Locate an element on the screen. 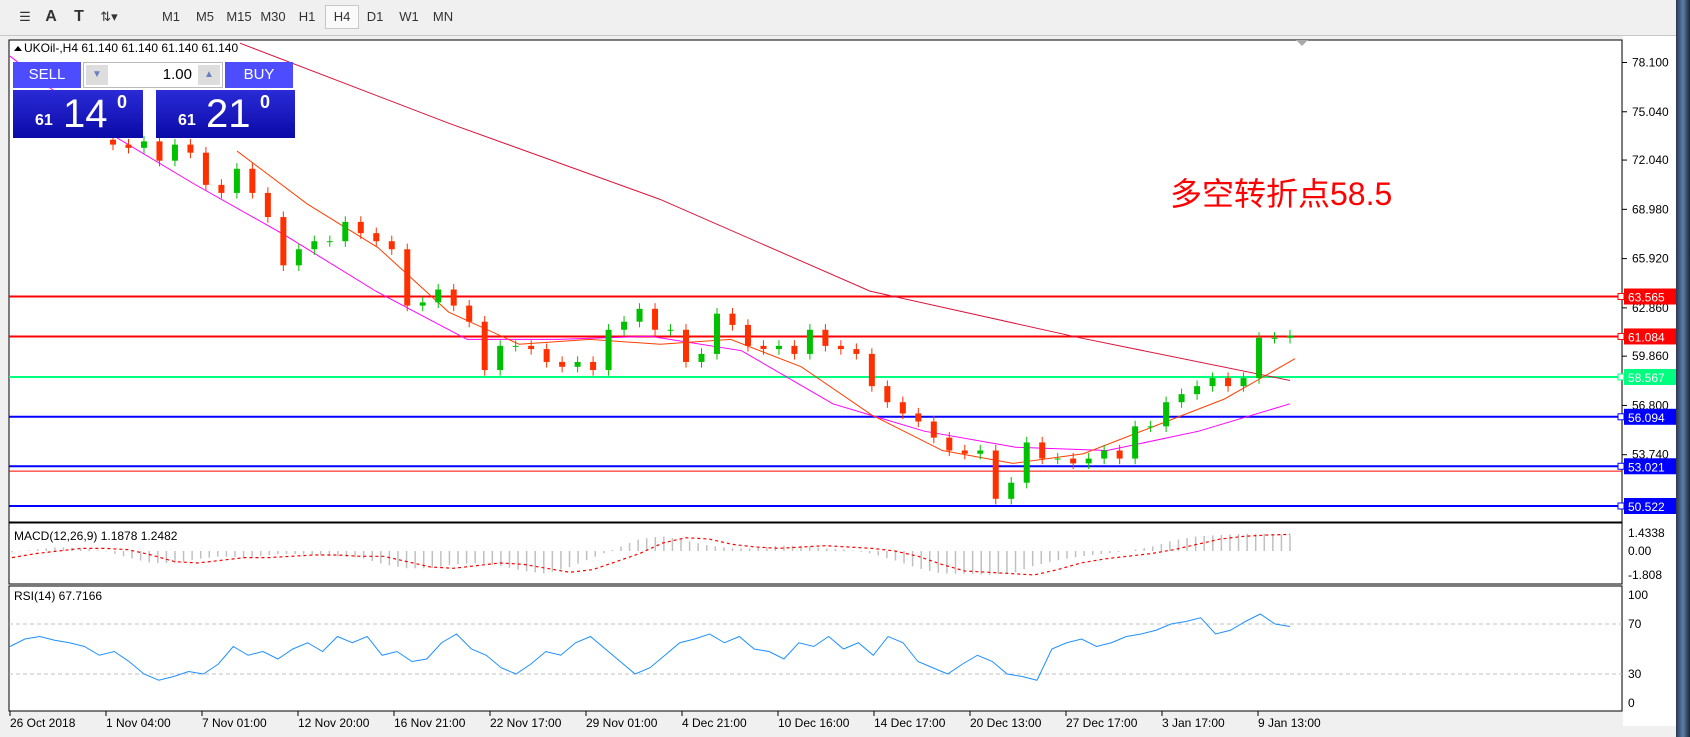 Image resolution: width=1690 pixels, height=737 pixels. timeframe-m15: M15 is located at coordinates (239, 16).